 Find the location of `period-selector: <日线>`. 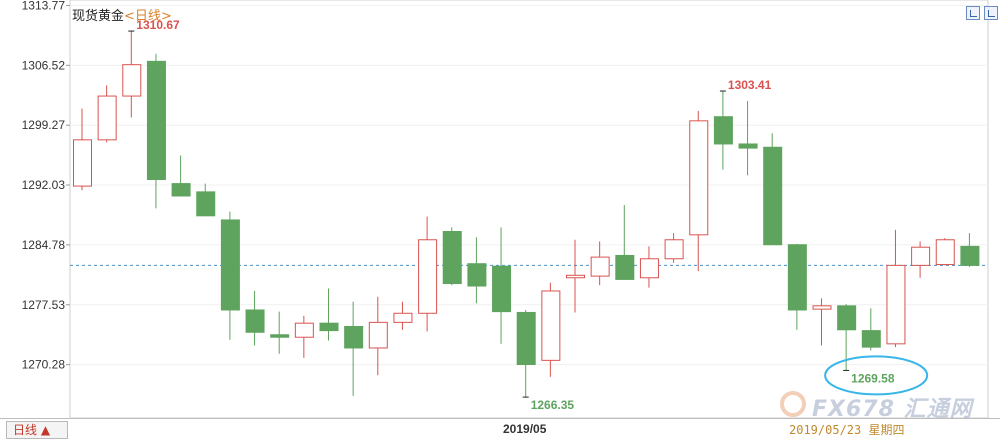

period-selector: <日线> is located at coordinates (148, 16).